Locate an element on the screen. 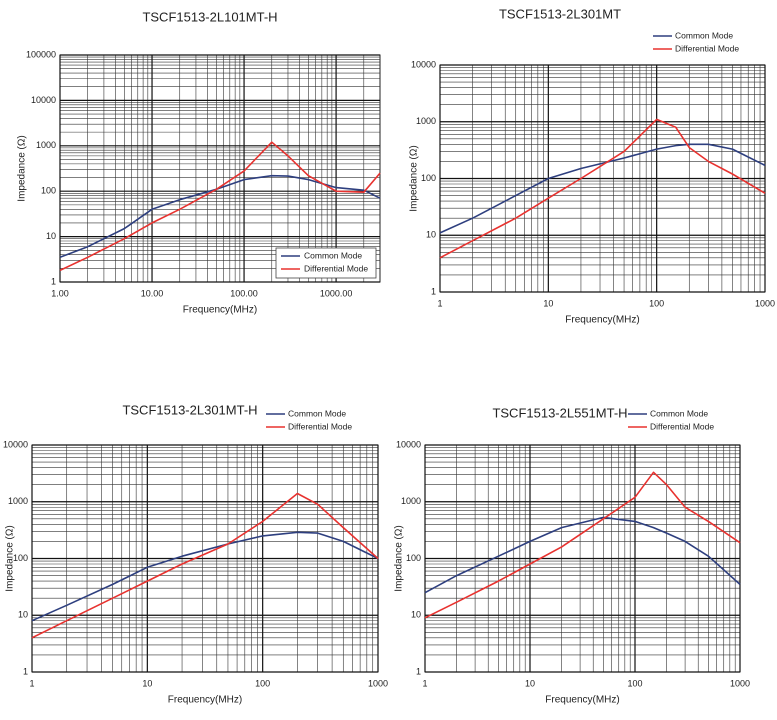 Image resolution: width=777 pixels, height=720 pixels. chart-title: TSCF1513-2L101MT-H is located at coordinates (209, 16).